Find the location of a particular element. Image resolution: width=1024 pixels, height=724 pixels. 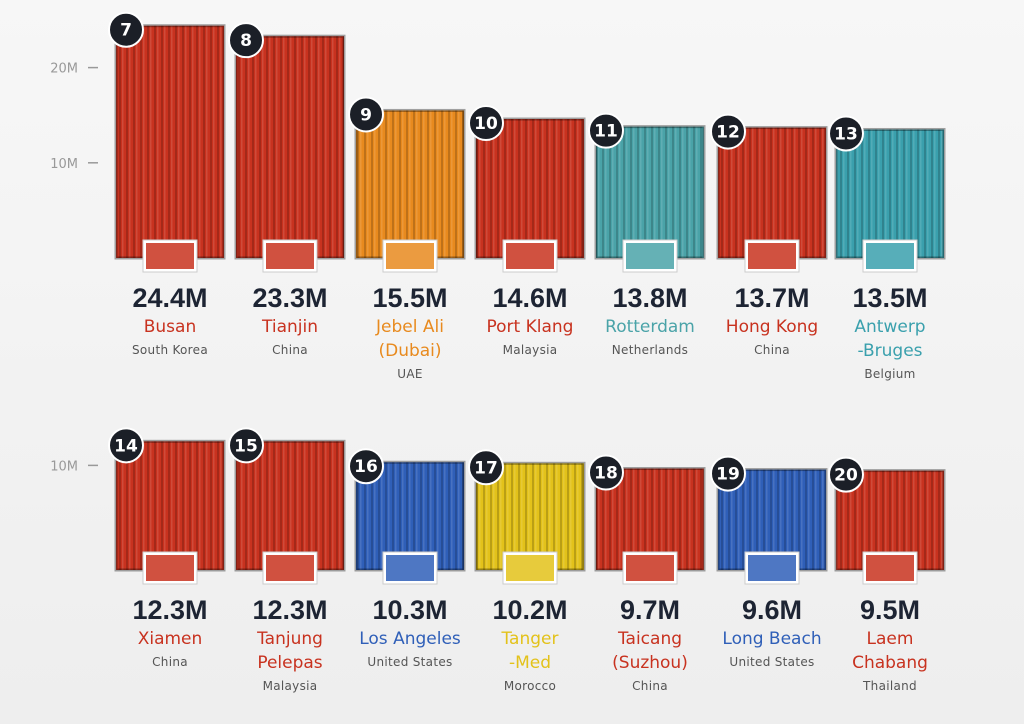

bar-label: 9.5M Laem Chabang Thailand is located at coordinates (890, 644).